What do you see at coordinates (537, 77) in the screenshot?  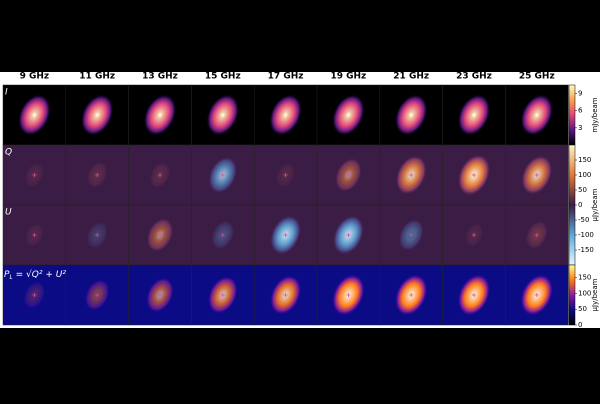 I see `column-header: 25 GHz` at bounding box center [537, 77].